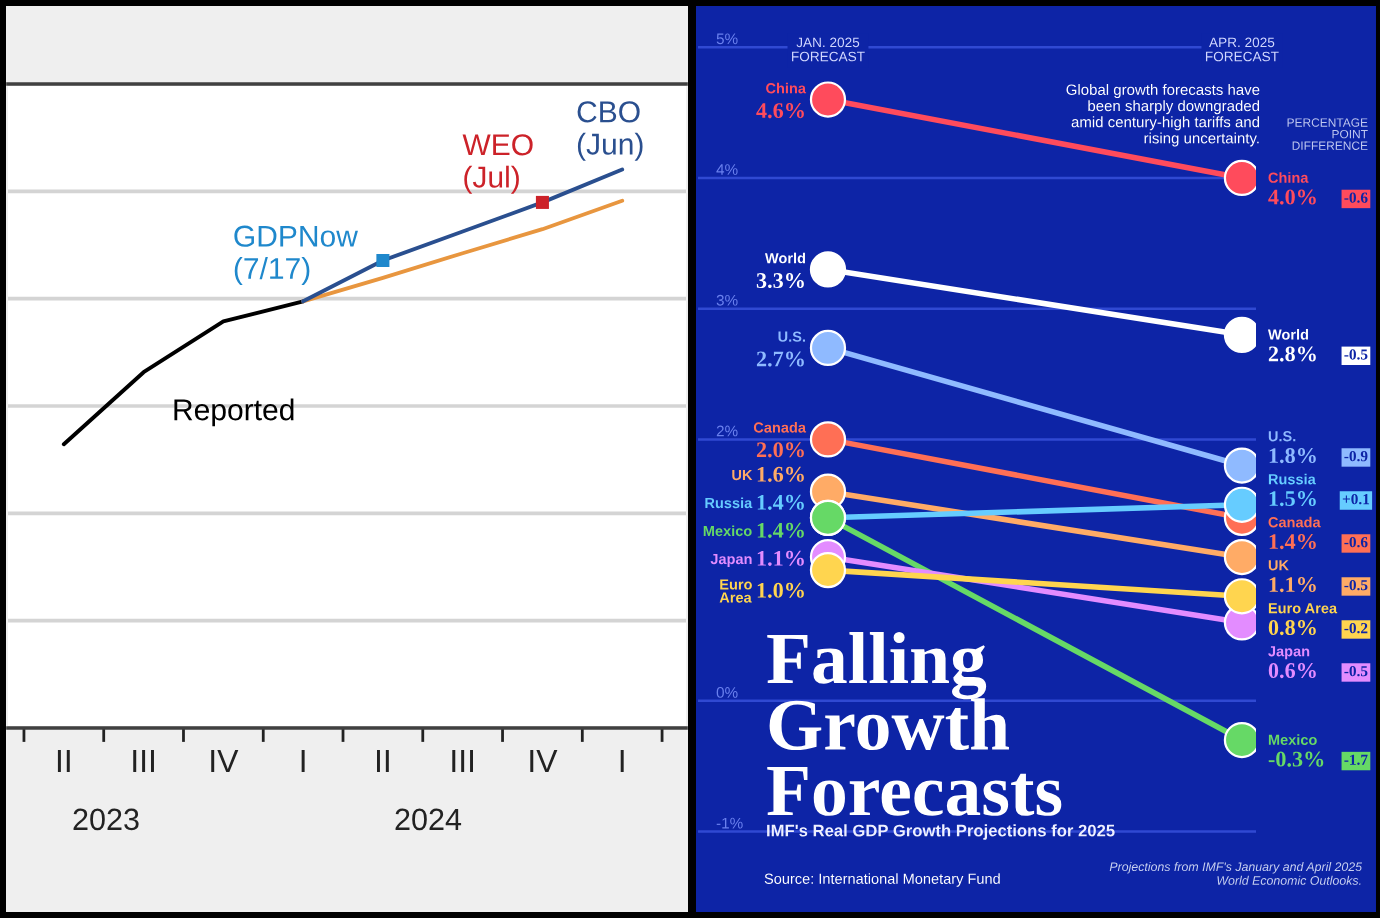 Image resolution: width=1380 pixels, height=918 pixels. Describe the element at coordinates (1292, 456) in the screenshot. I see `data-label: 1.8%` at that location.